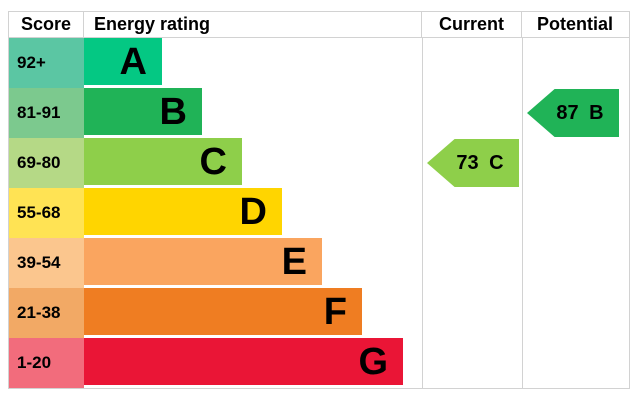  Describe the element at coordinates (46, 24) in the screenshot. I see `score-column-header: Score` at that location.